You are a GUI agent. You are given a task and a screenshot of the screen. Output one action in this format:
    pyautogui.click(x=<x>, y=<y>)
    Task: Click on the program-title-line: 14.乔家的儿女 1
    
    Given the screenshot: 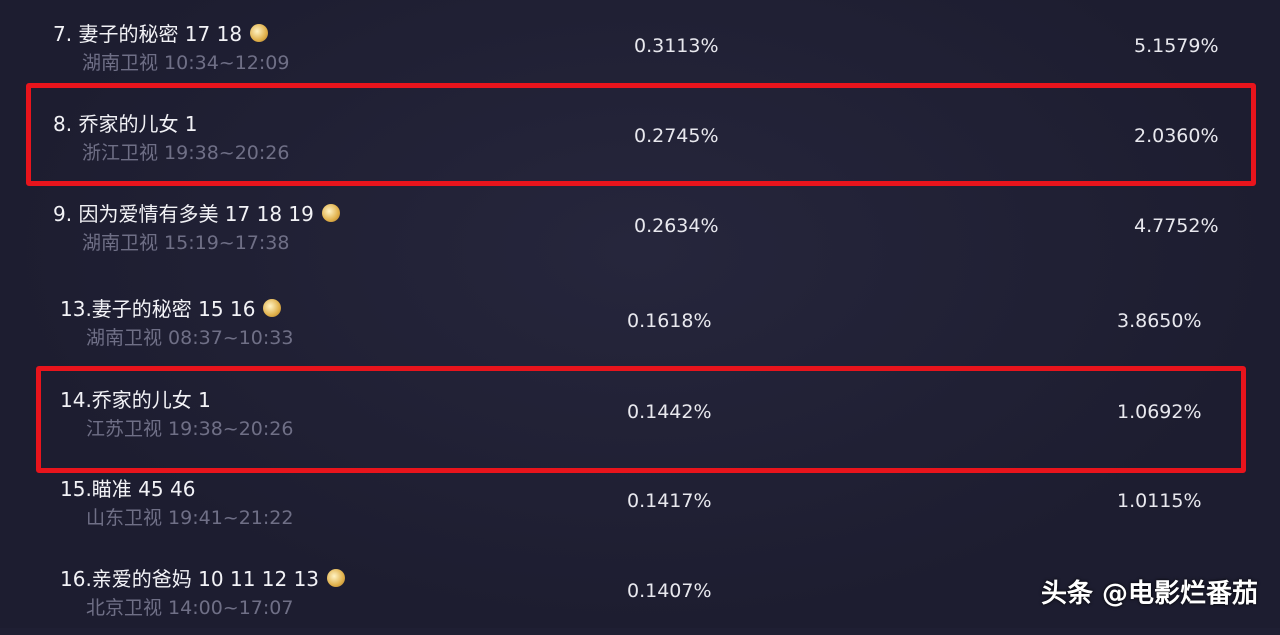 What is the action you would take?
    pyautogui.click(x=135, y=398)
    